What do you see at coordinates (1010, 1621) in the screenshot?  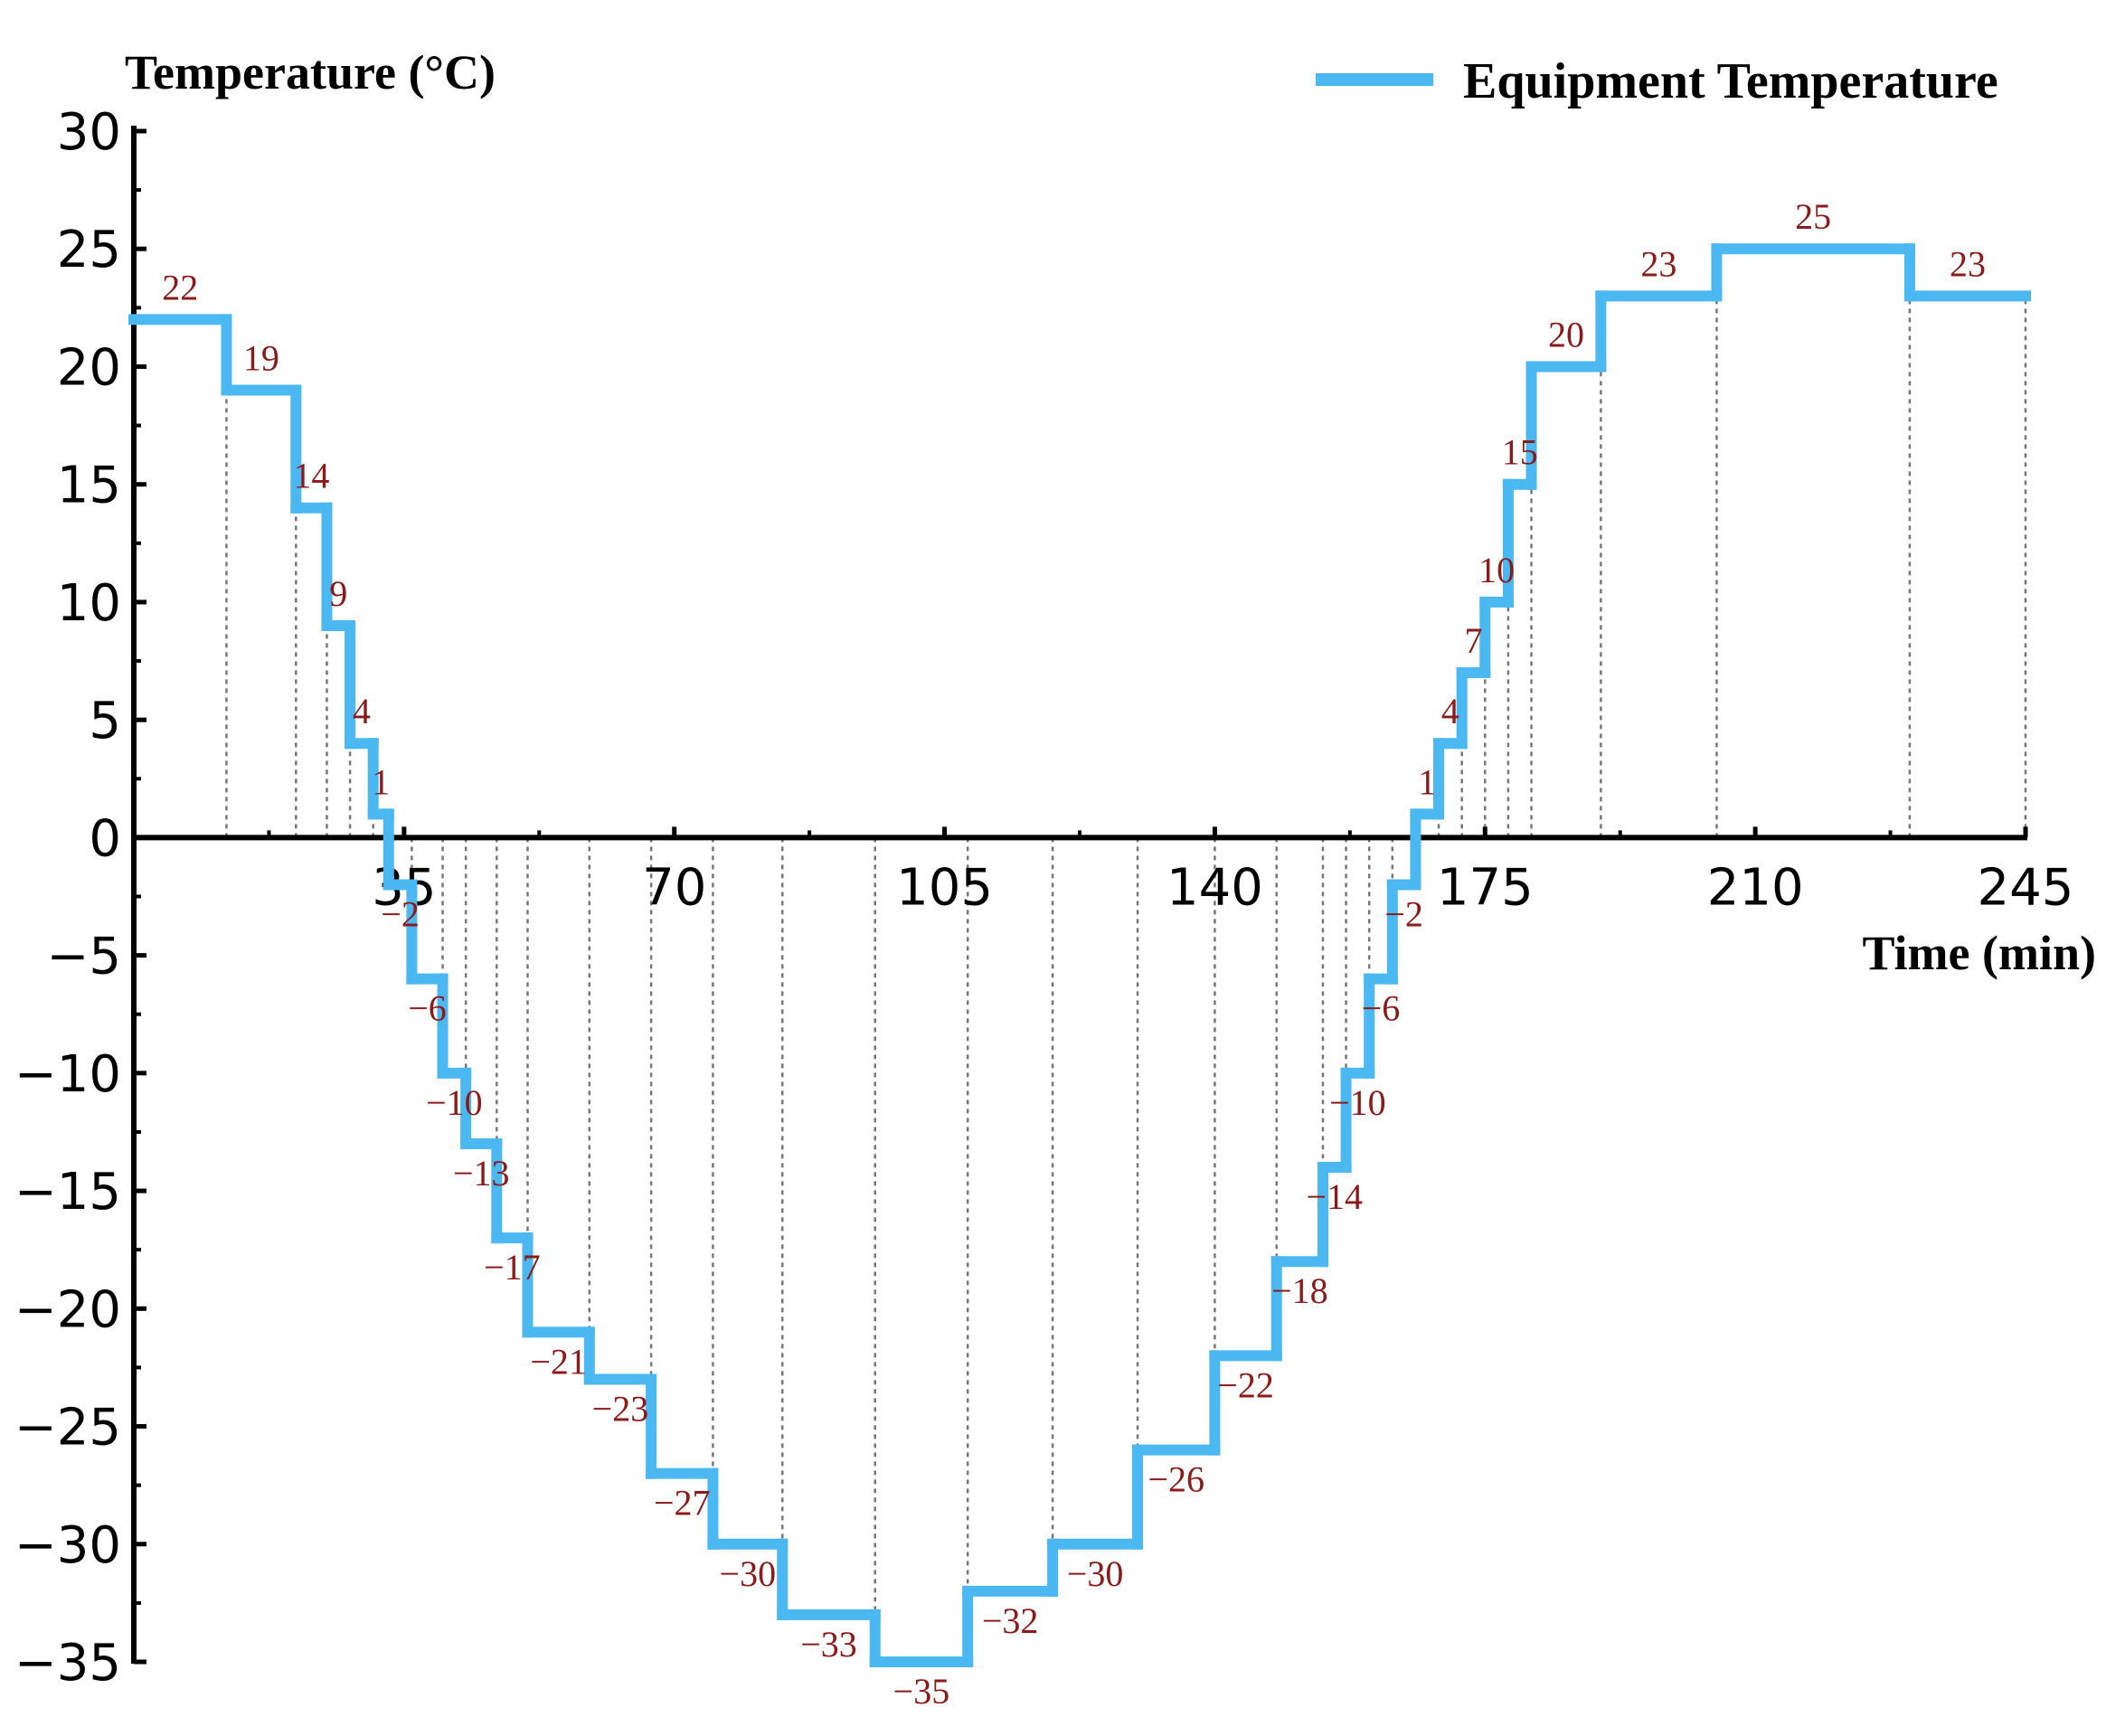 I see `data-label: −32` at bounding box center [1010, 1621].